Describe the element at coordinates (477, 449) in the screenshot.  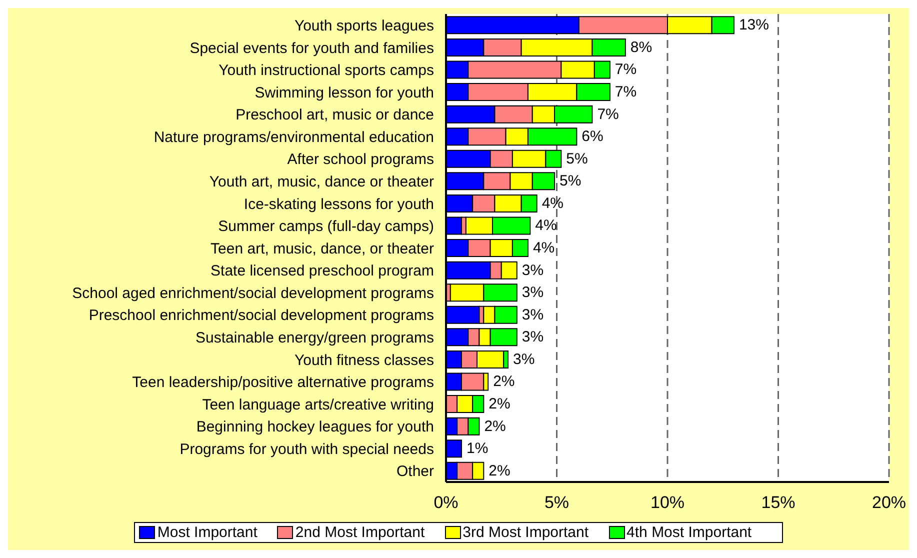
I see `total-label: 1%` at that location.